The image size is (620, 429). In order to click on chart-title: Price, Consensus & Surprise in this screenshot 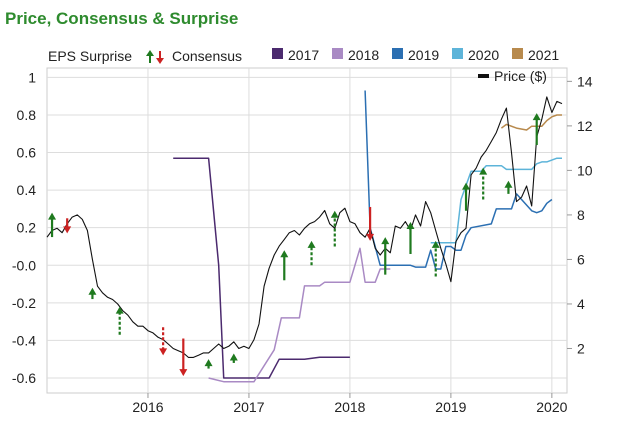, I will do `click(121, 18)`.